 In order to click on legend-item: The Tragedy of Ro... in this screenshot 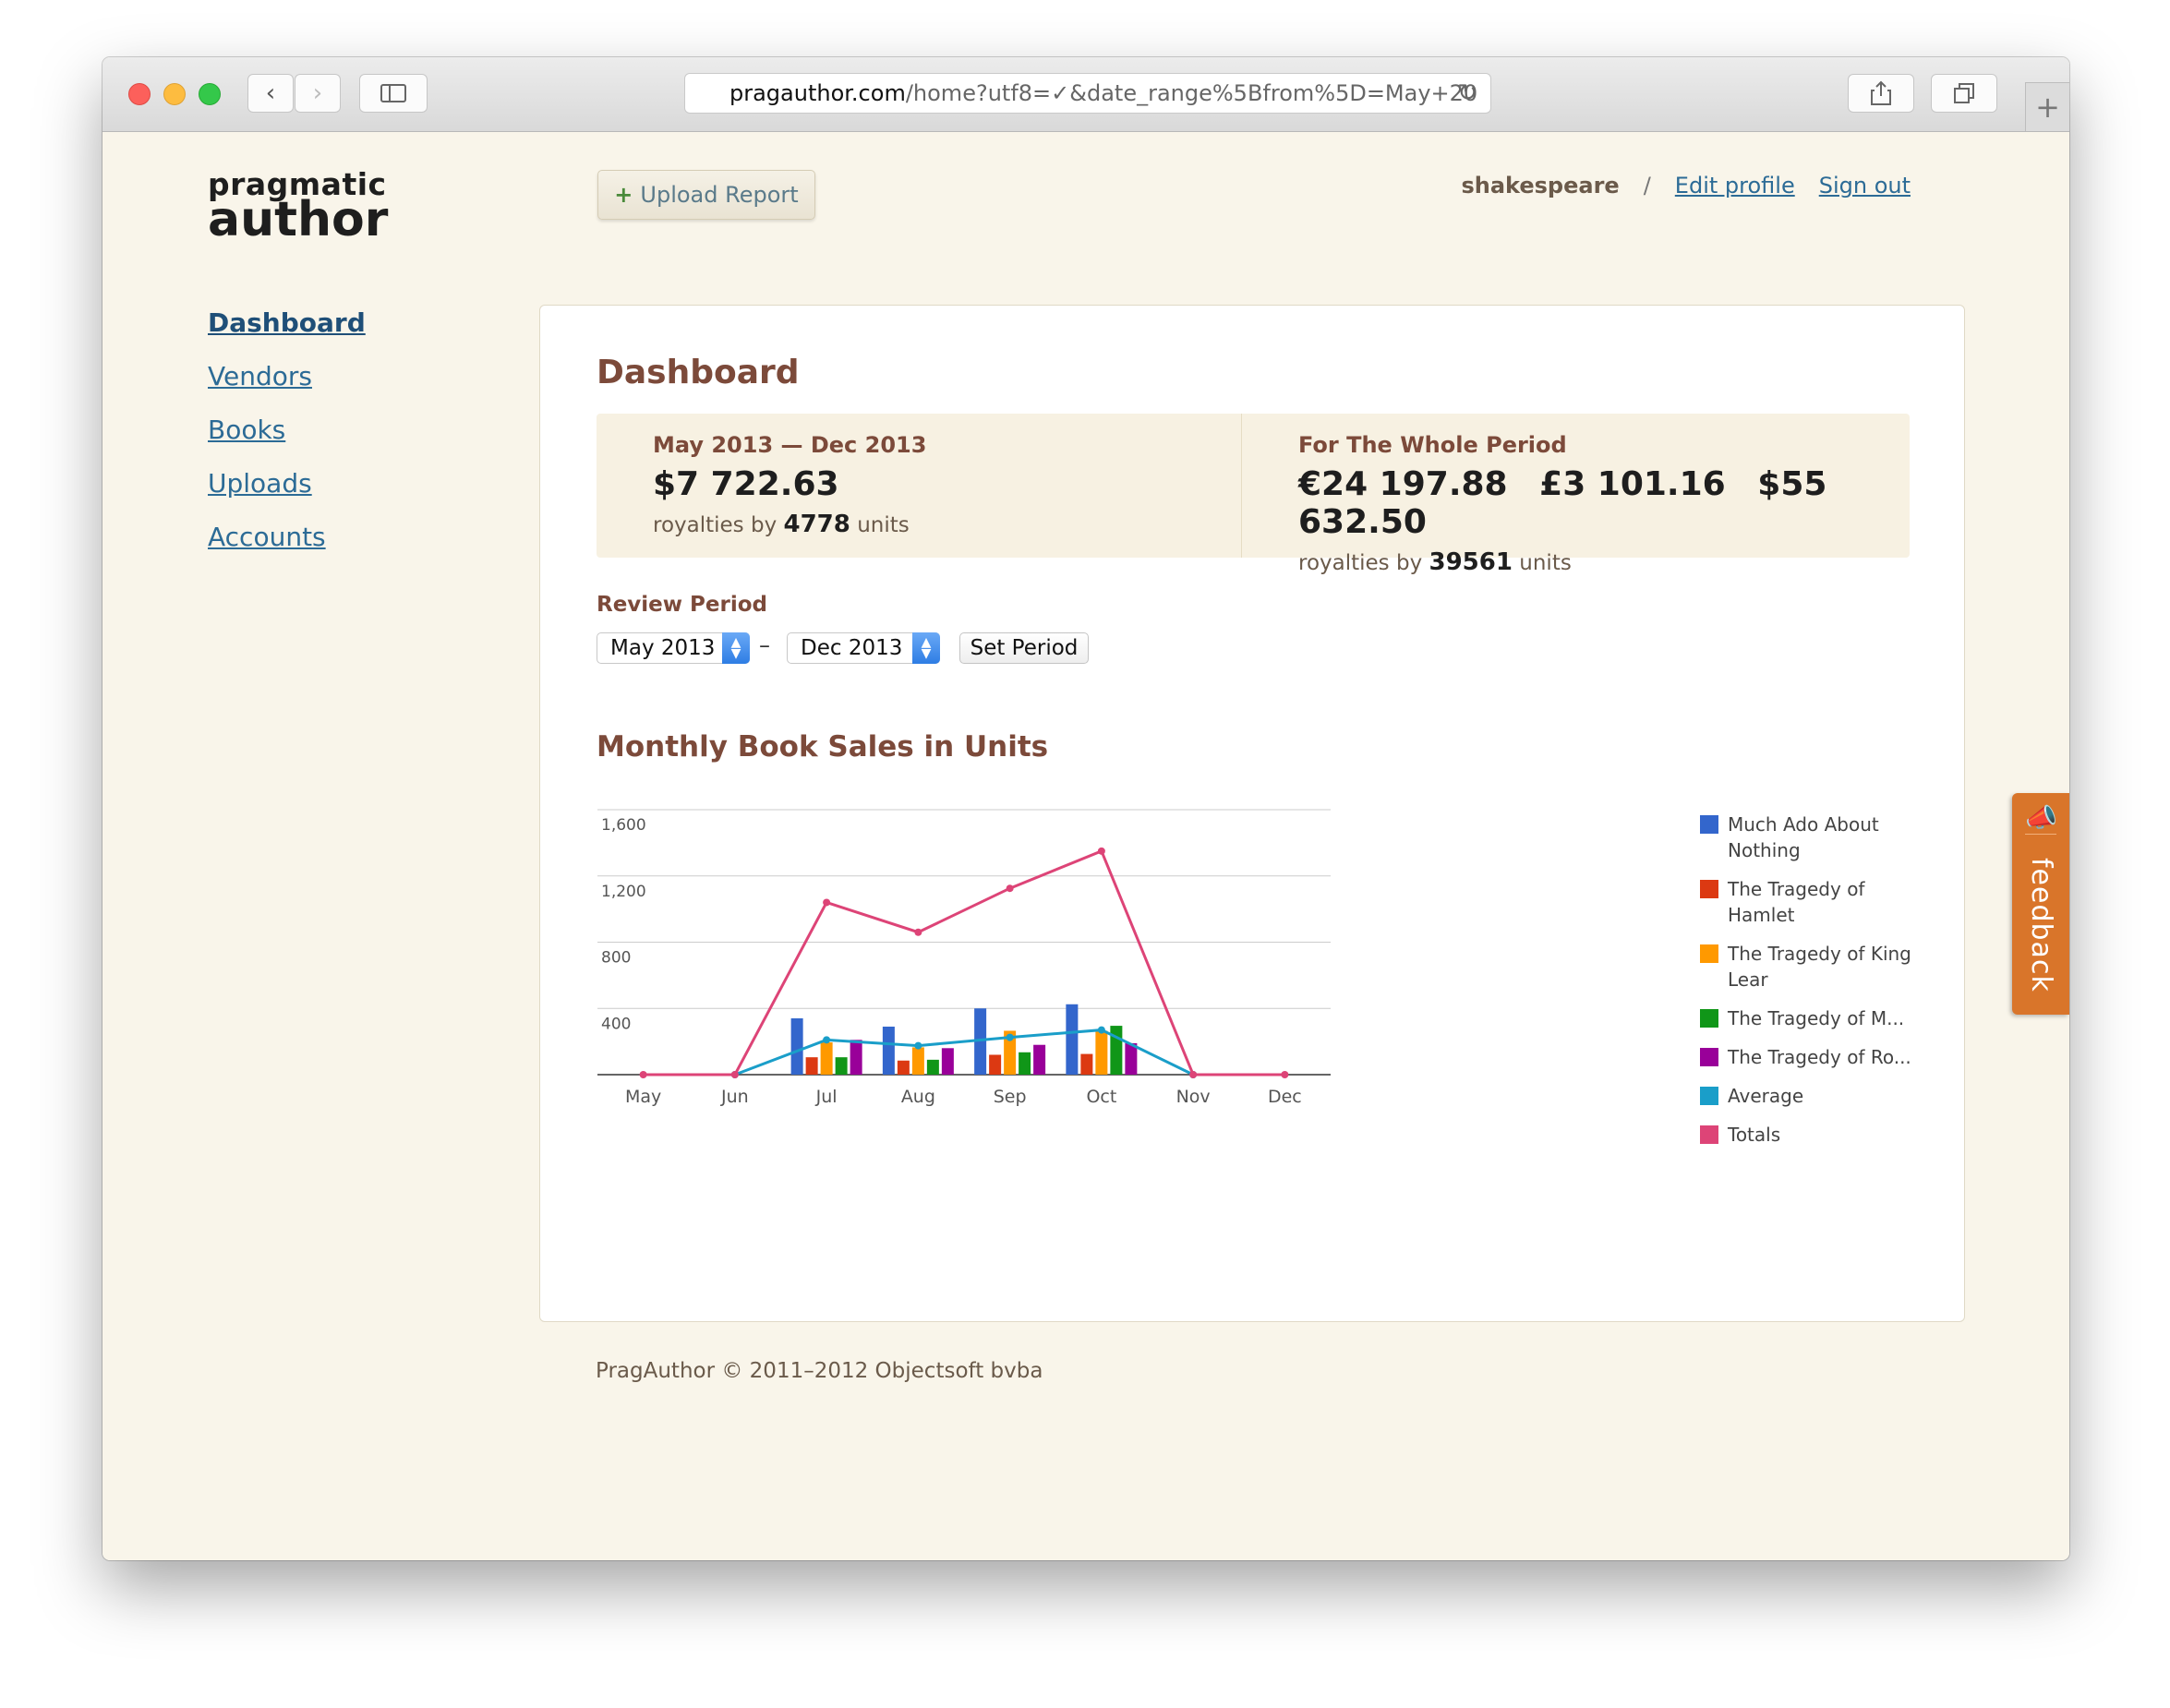, I will do `click(1806, 1057)`.